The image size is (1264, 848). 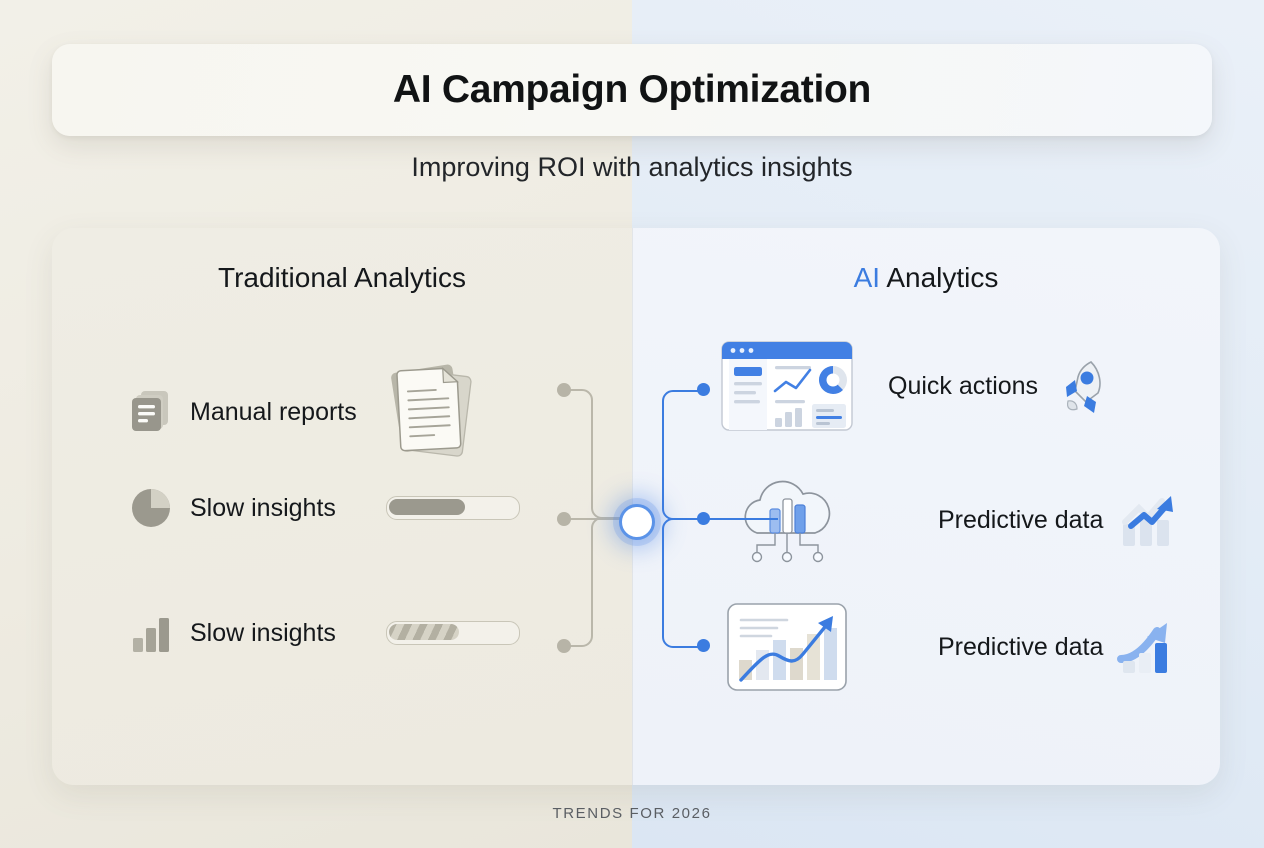 I want to click on page-subtitle: Improving ROI with analytics insights, so click(x=632, y=167).